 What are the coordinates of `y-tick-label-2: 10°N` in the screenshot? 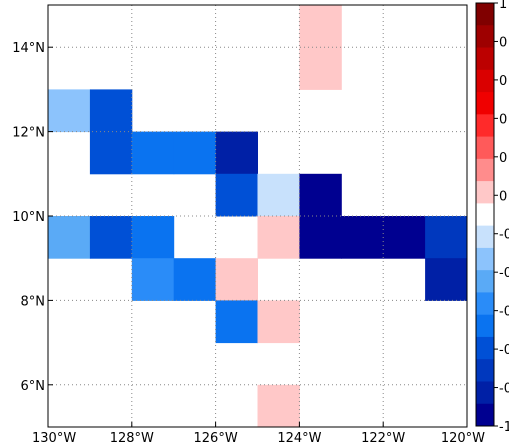 It's located at (28, 217).